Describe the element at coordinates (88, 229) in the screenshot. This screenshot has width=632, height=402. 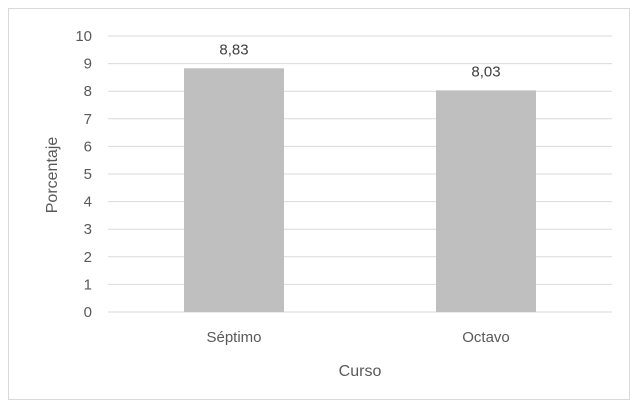
I see `y-tick-label: 3` at that location.